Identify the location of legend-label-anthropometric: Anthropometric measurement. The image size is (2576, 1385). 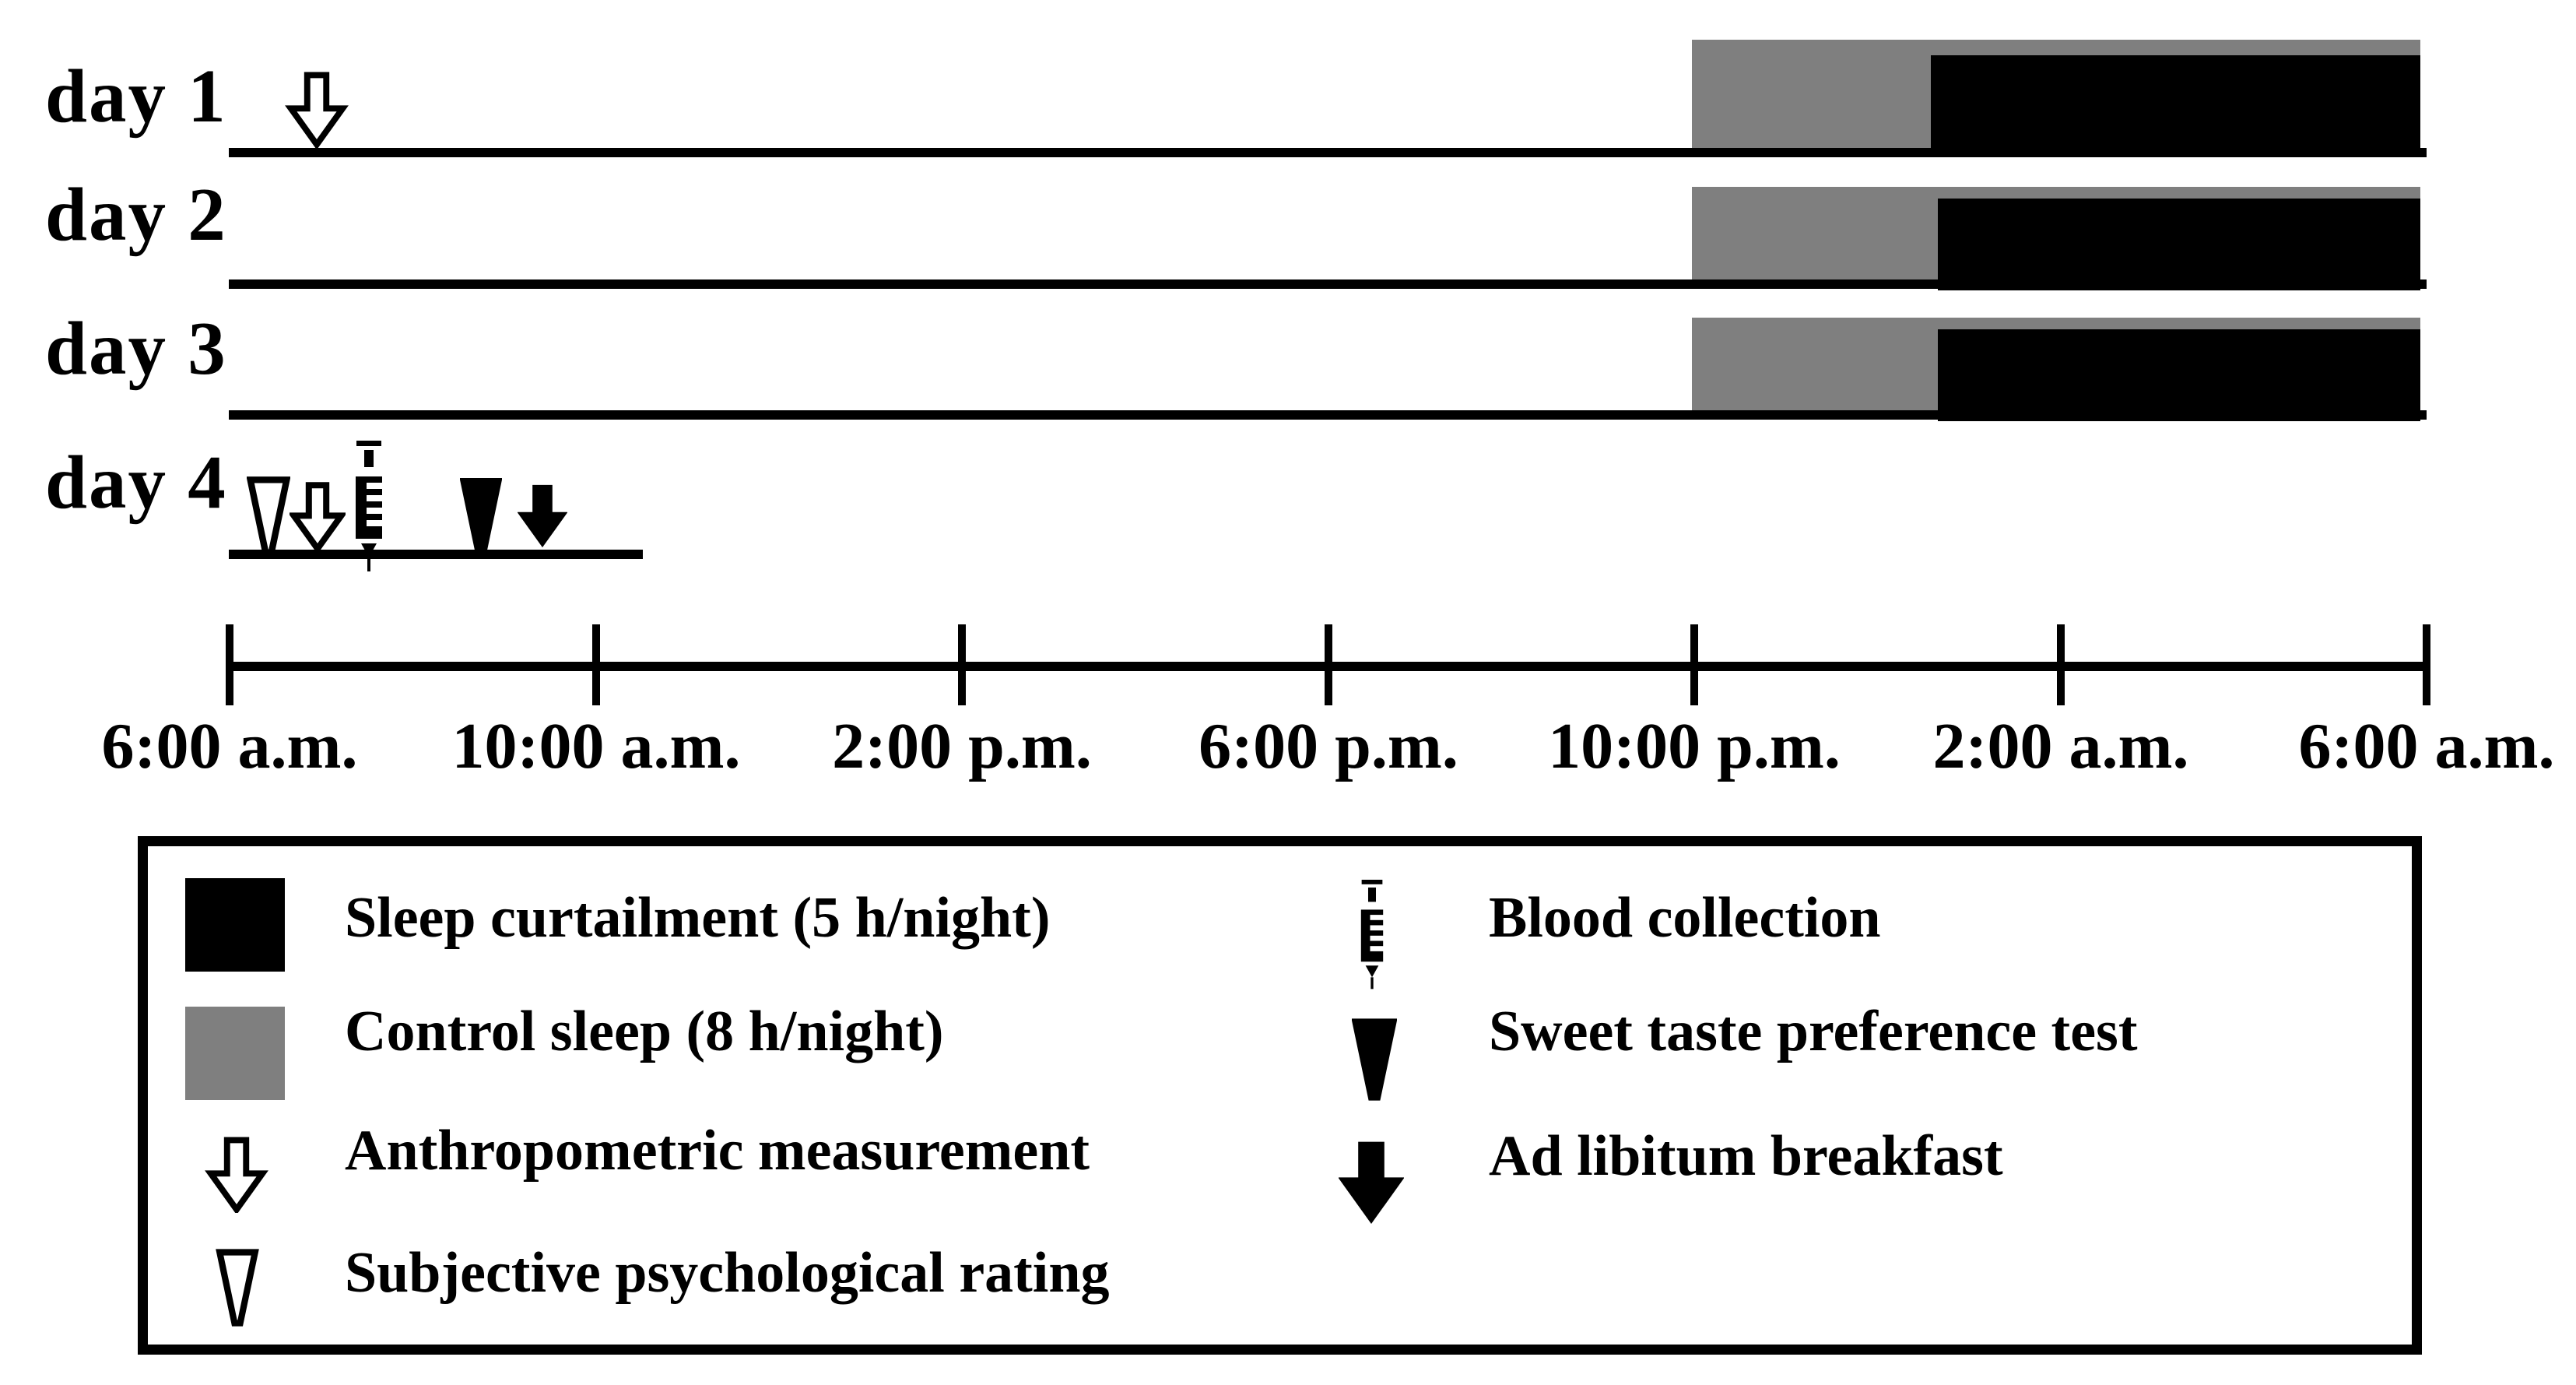
(718, 1151).